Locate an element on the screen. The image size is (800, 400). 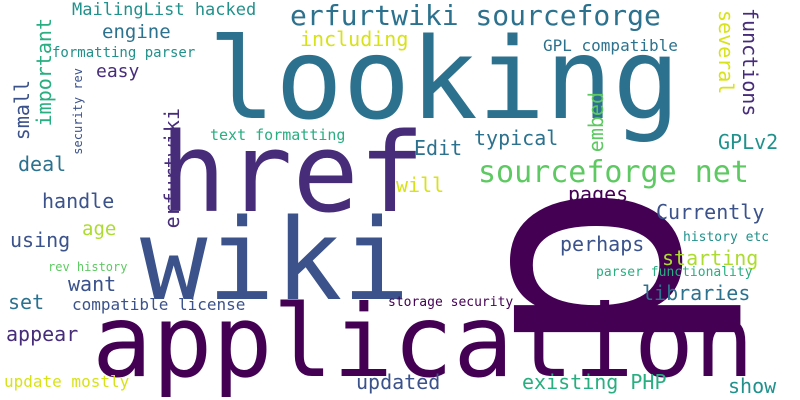
word-show: show is located at coordinates (752, 386).